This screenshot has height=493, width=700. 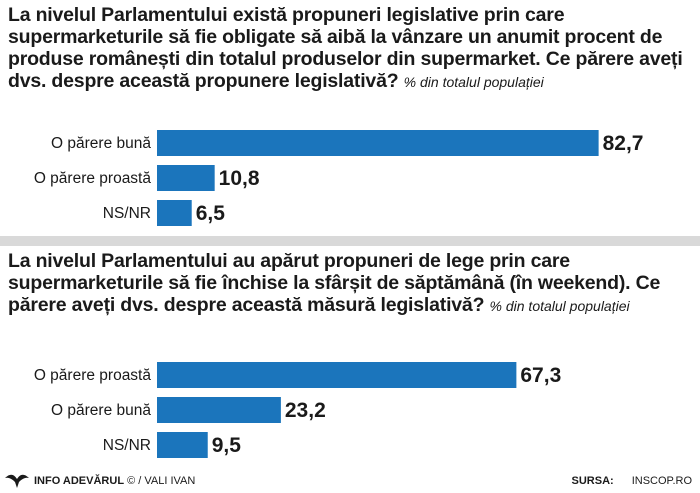 I want to click on footer-credit: INFO ADEVĂRUL © / VALI IVAN, so click(x=114, y=481).